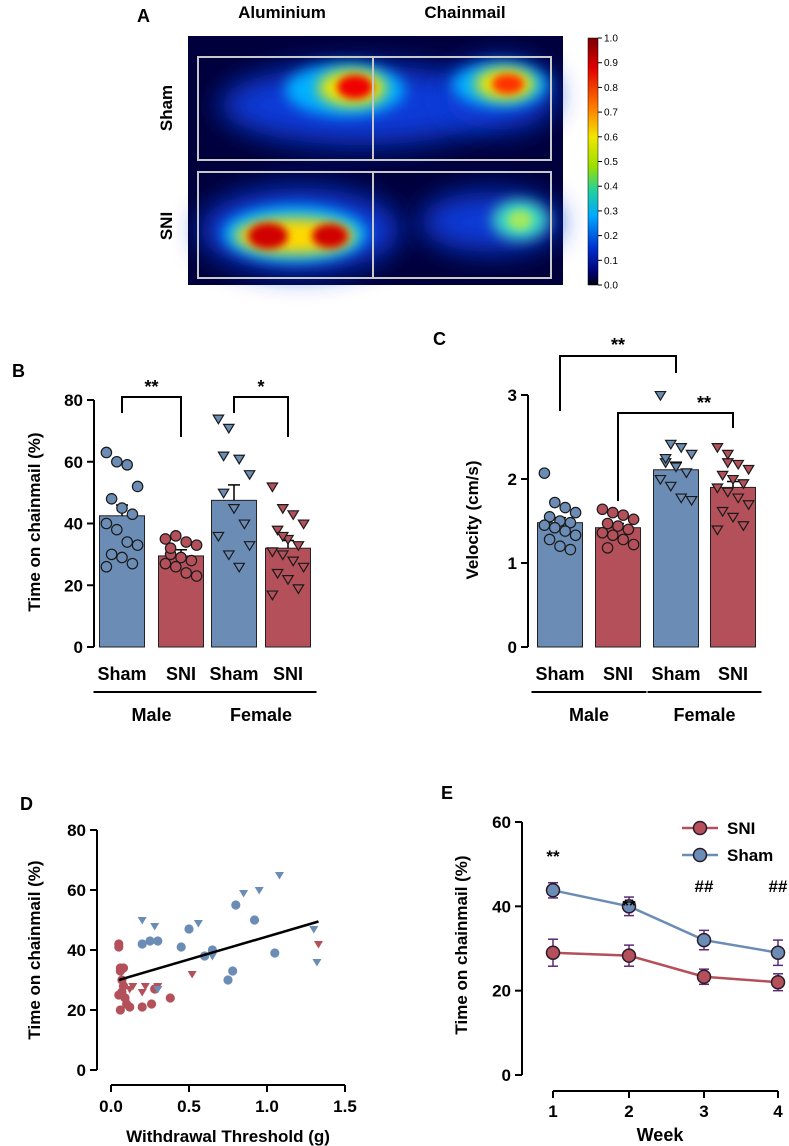  I want to click on legend-label: Sham, so click(750, 855).